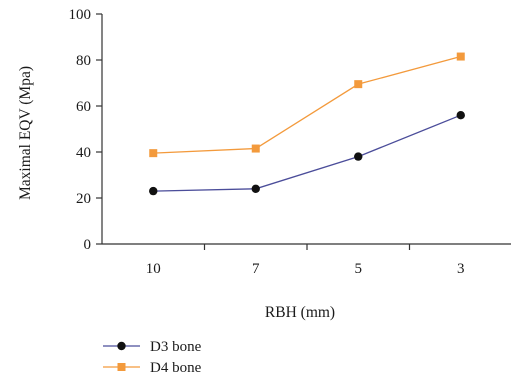 This screenshot has width=511, height=383. I want to click on y-tick-label: 40, so click(83, 153).